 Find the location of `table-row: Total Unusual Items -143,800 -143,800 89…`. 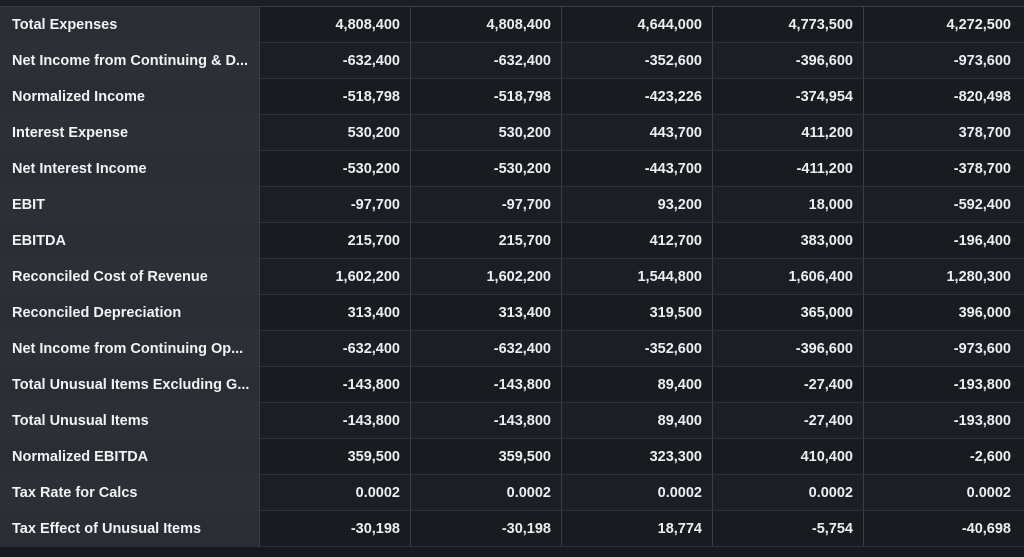

table-row: Total Unusual Items -143,800 -143,800 89… is located at coordinates (512, 421).